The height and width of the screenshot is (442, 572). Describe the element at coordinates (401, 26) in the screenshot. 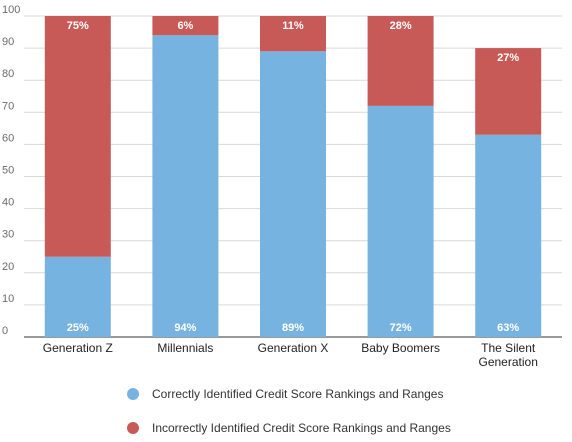

I see `data-label-incorrect-3: 28%` at that location.